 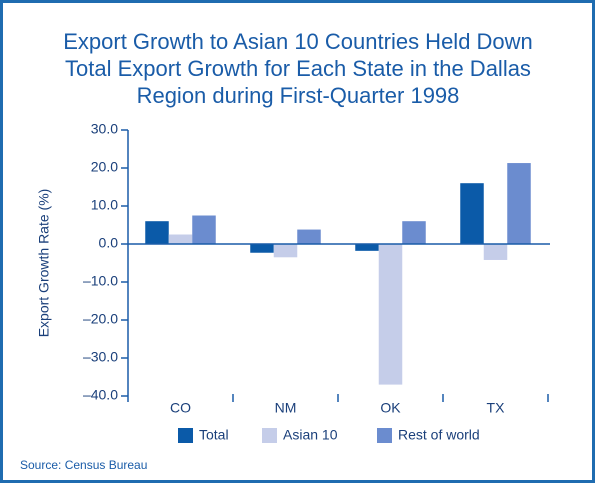 I want to click on chart-title: Region during First-Quarter 1998, so click(x=298, y=95).